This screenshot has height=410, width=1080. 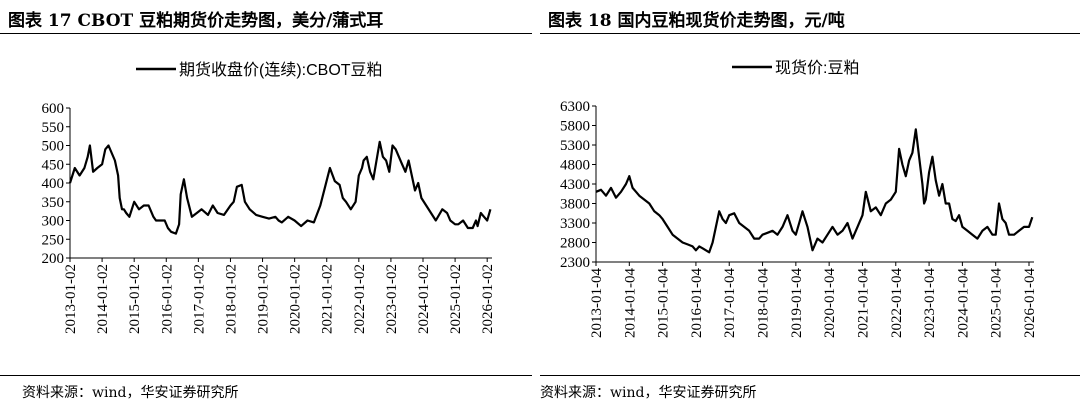 I want to click on x-tick-label: 2021-01-04, so click(x=863, y=303).